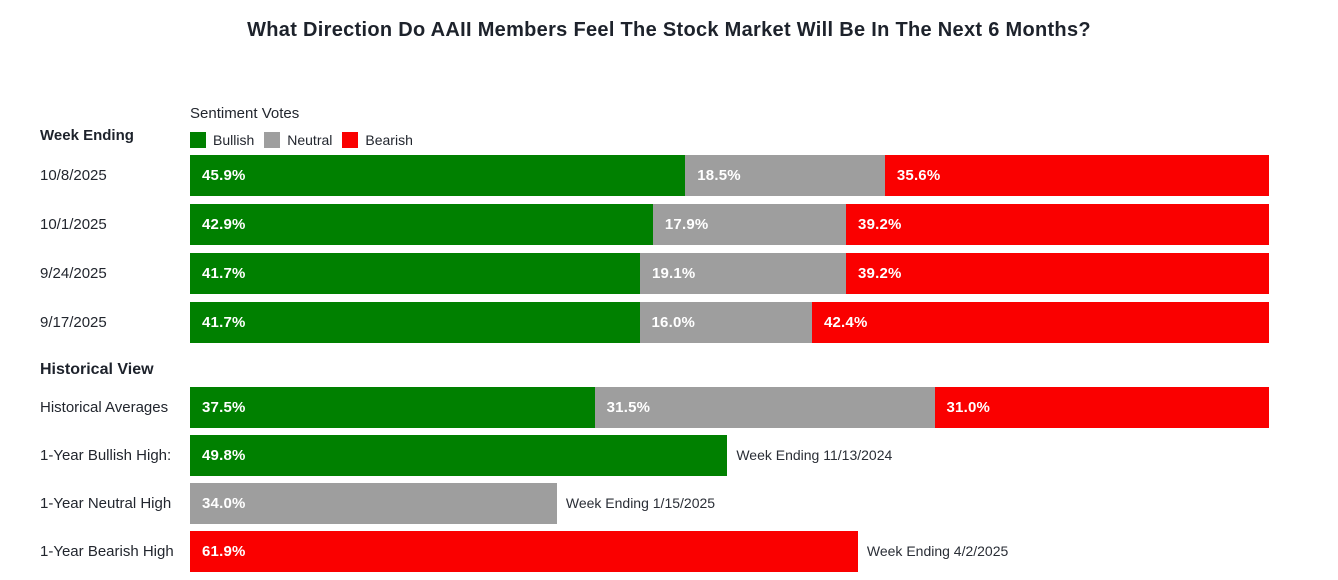 The height and width of the screenshot is (580, 1338). What do you see at coordinates (106, 455) in the screenshot?
I see `row-label: 1-Year Bullish High:` at bounding box center [106, 455].